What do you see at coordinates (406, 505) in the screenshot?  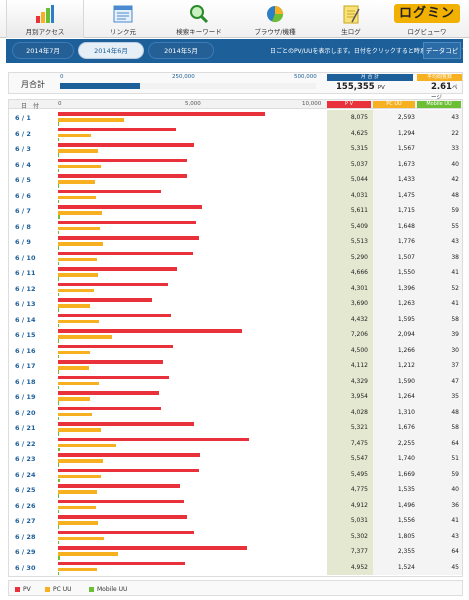 I see `pc-uu-value: 1,496` at bounding box center [406, 505].